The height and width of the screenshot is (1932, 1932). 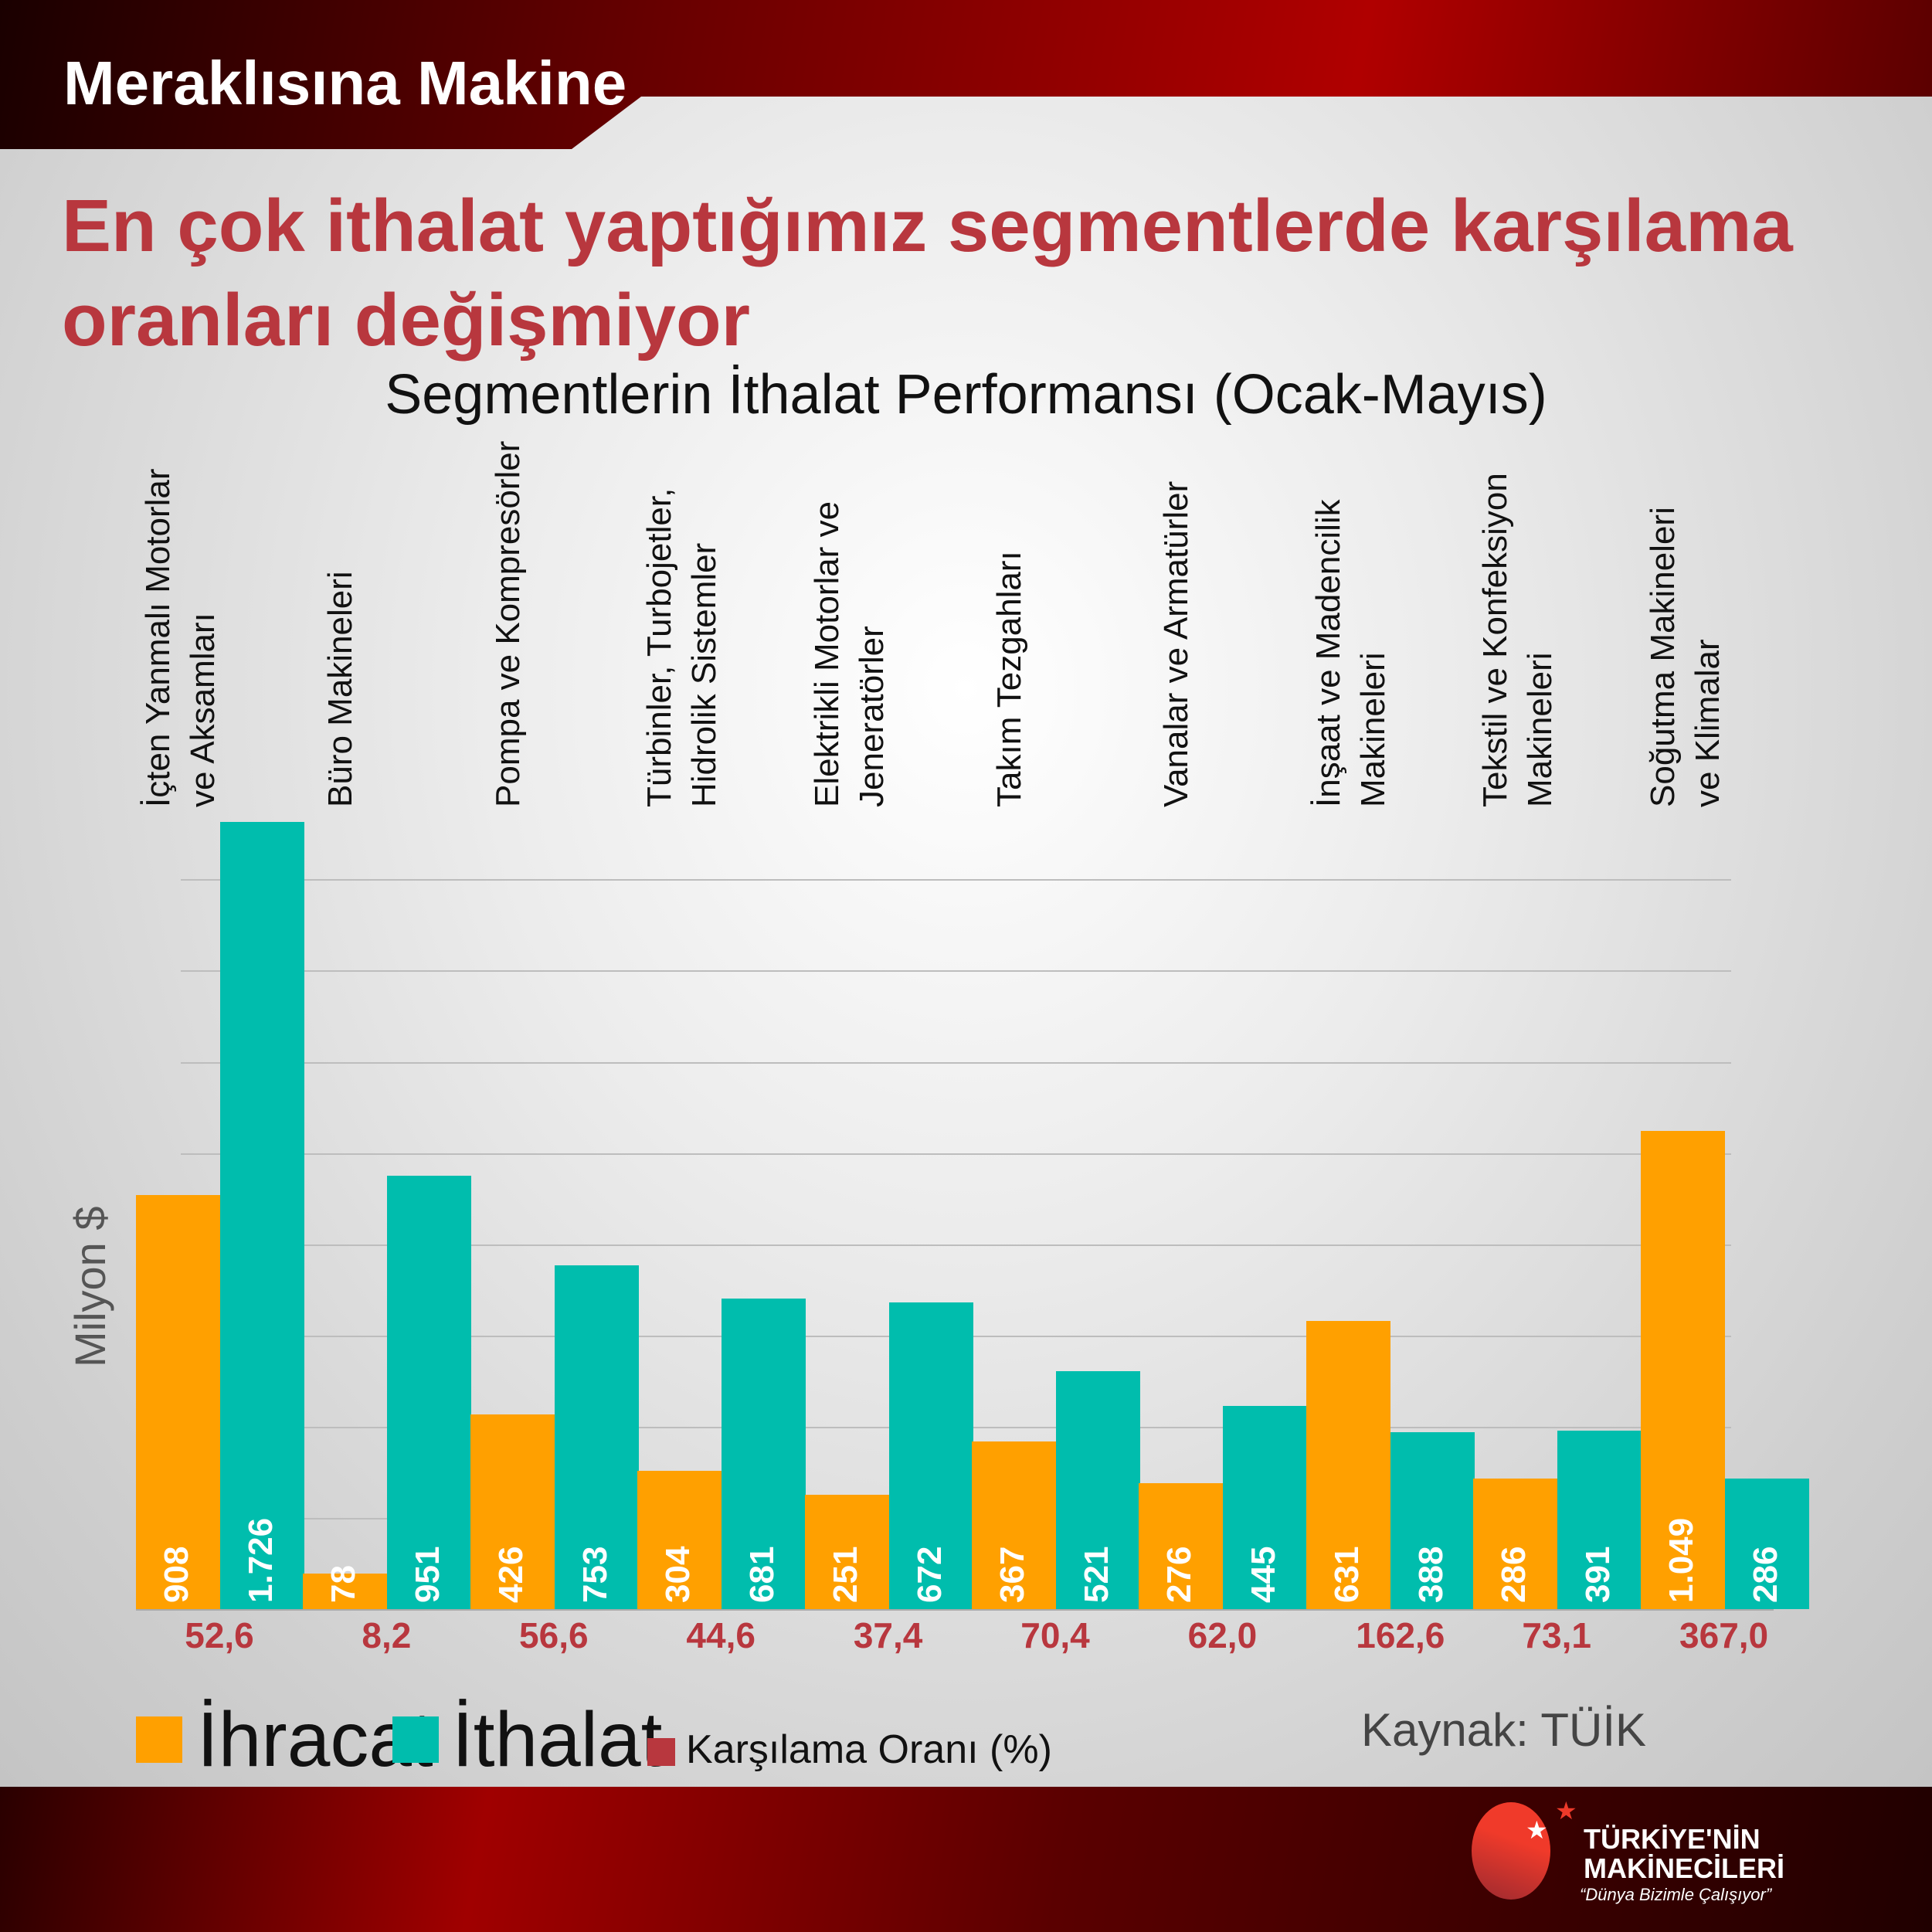 What do you see at coordinates (159, 1740) in the screenshot?
I see `legend-swatch-ihracat` at bounding box center [159, 1740].